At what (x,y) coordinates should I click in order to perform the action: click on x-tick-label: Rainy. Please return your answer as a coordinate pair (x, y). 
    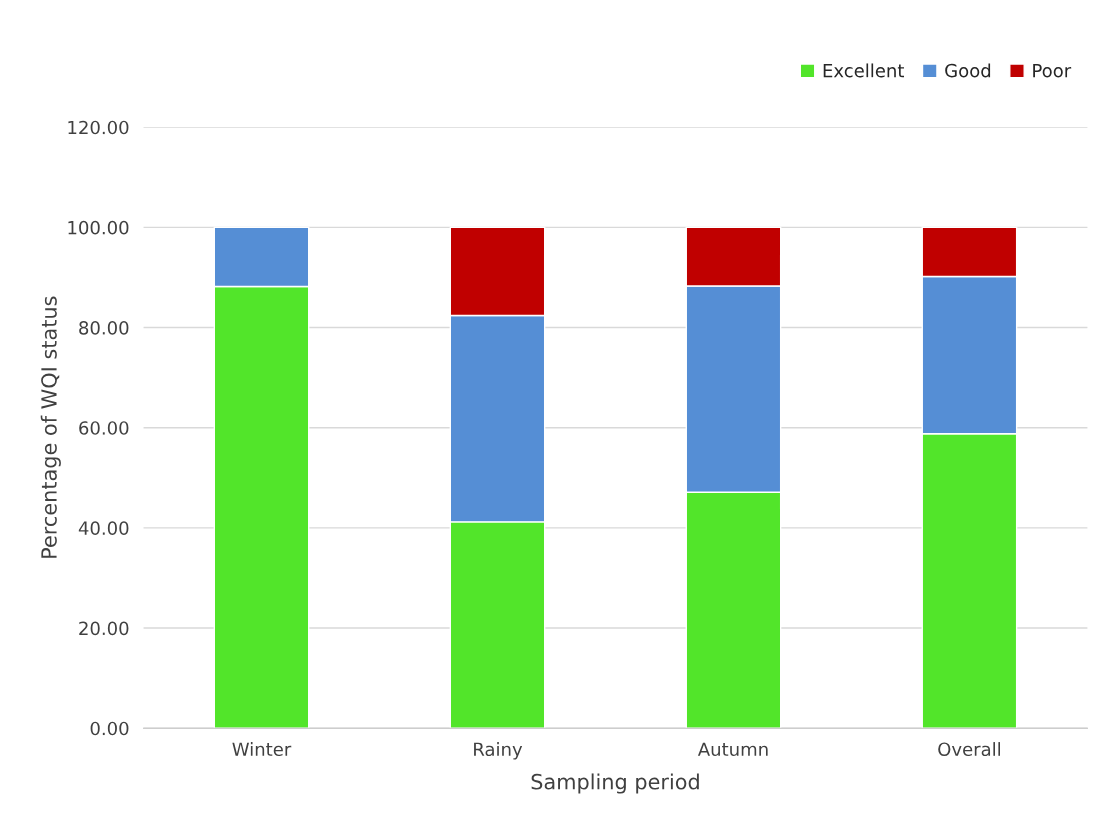
    Looking at the image, I should click on (498, 751).